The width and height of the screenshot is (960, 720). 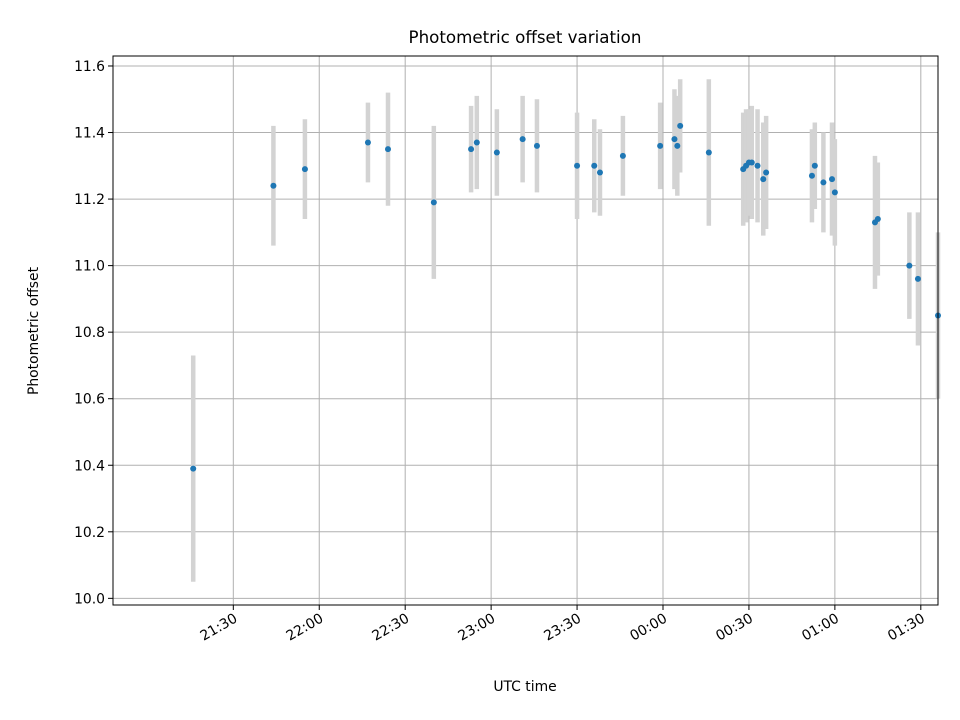 I want to click on y-tick-label: 10.2, so click(x=89, y=533).